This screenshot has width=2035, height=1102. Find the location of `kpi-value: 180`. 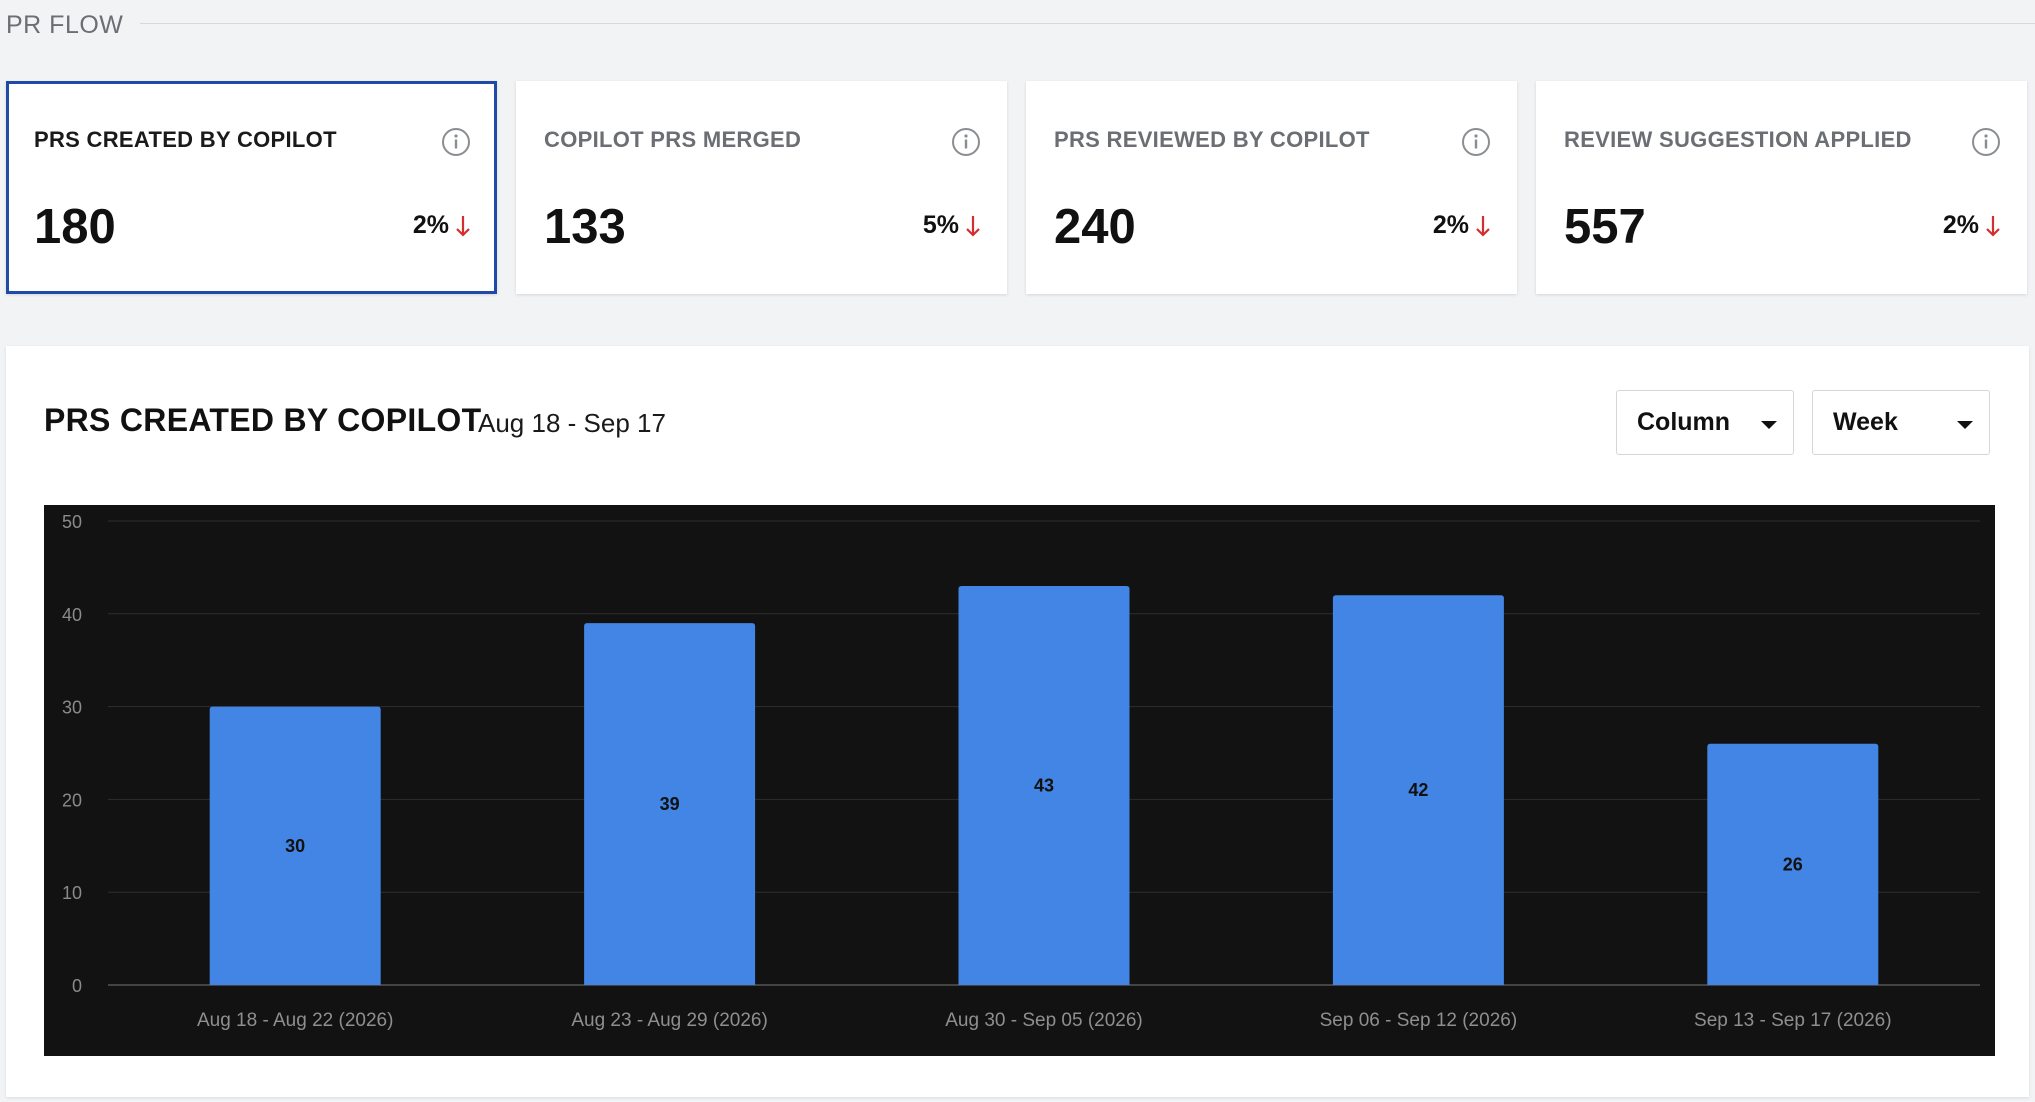

kpi-value: 180 is located at coordinates (75, 227).